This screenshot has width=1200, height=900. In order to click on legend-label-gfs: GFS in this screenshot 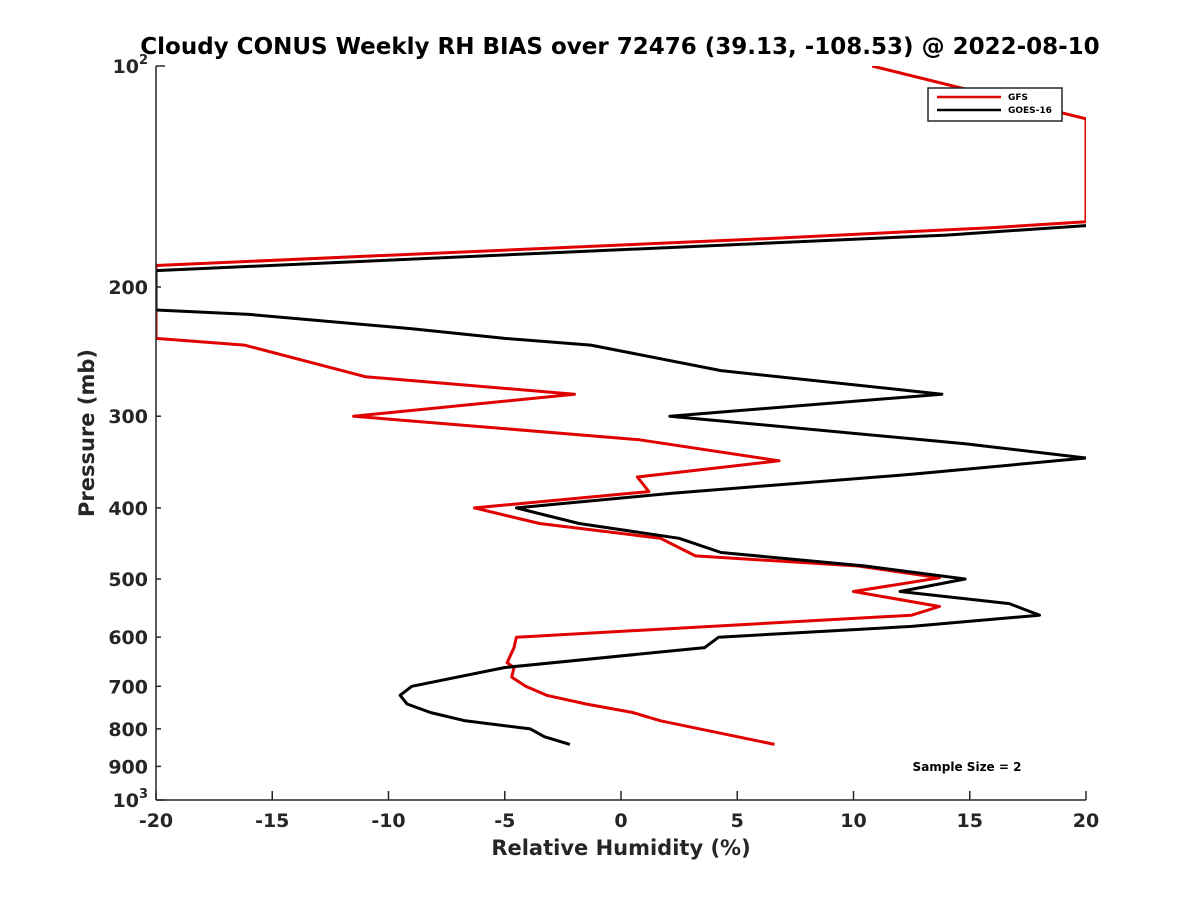, I will do `click(1018, 98)`.